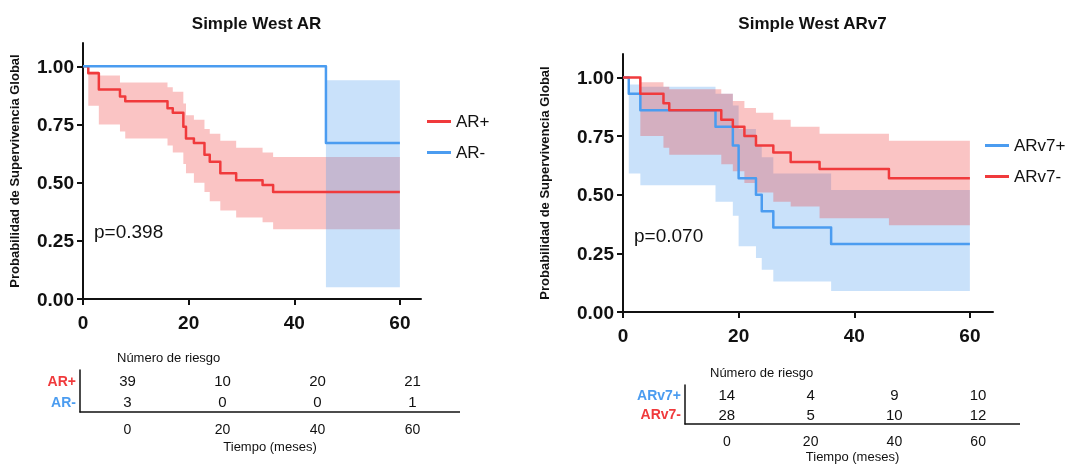 The width and height of the screenshot is (1070, 466). Describe the element at coordinates (256, 23) in the screenshot. I see `chart-title: Simple West AR` at that location.